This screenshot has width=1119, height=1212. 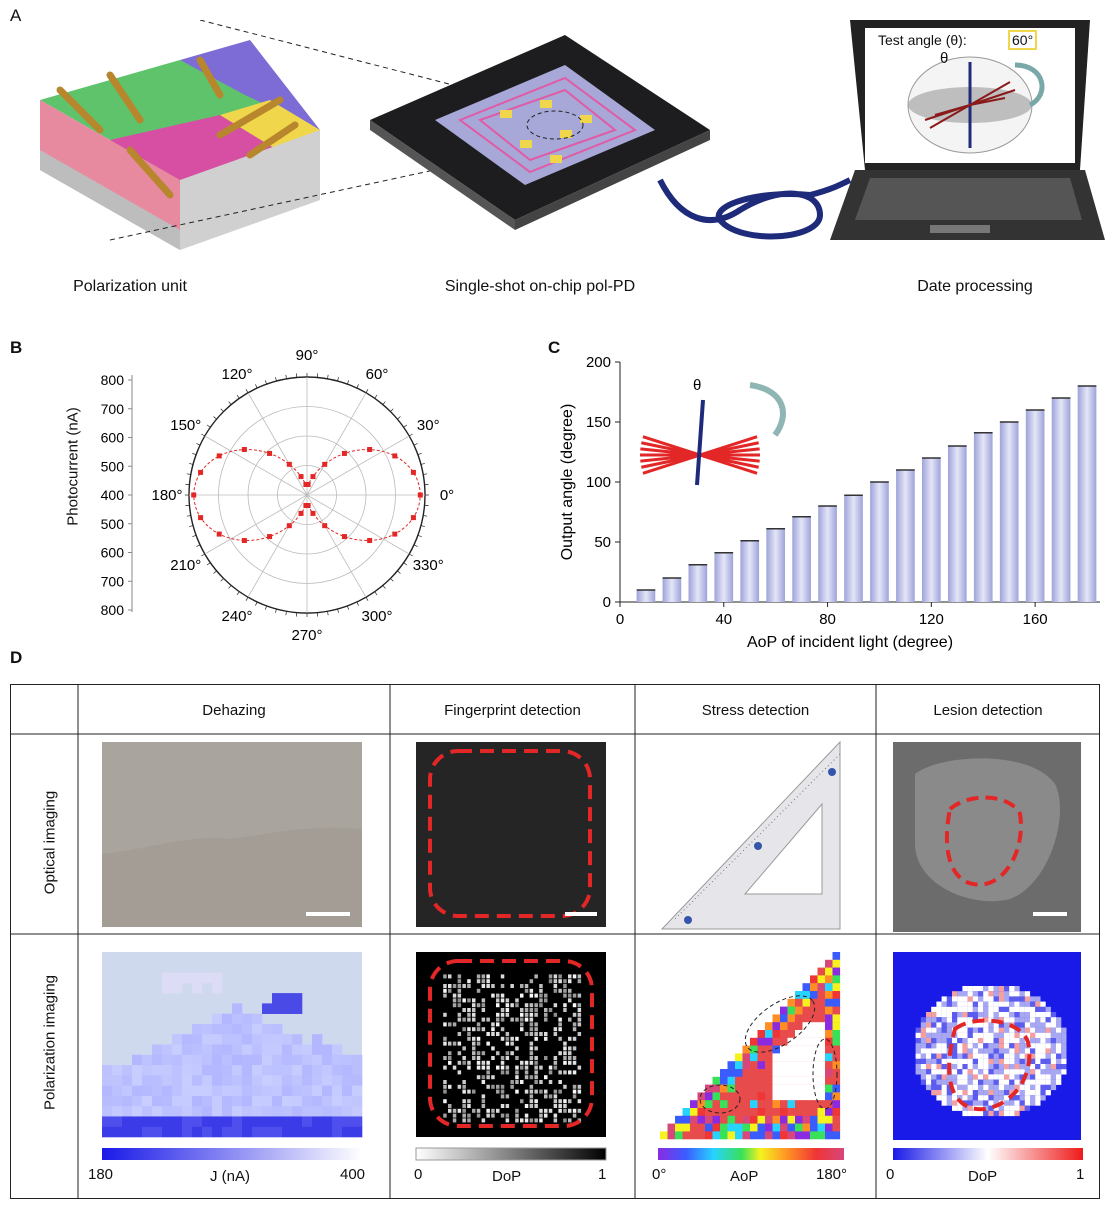 What do you see at coordinates (1023, 40) in the screenshot?
I see `screen-value: 60°` at bounding box center [1023, 40].